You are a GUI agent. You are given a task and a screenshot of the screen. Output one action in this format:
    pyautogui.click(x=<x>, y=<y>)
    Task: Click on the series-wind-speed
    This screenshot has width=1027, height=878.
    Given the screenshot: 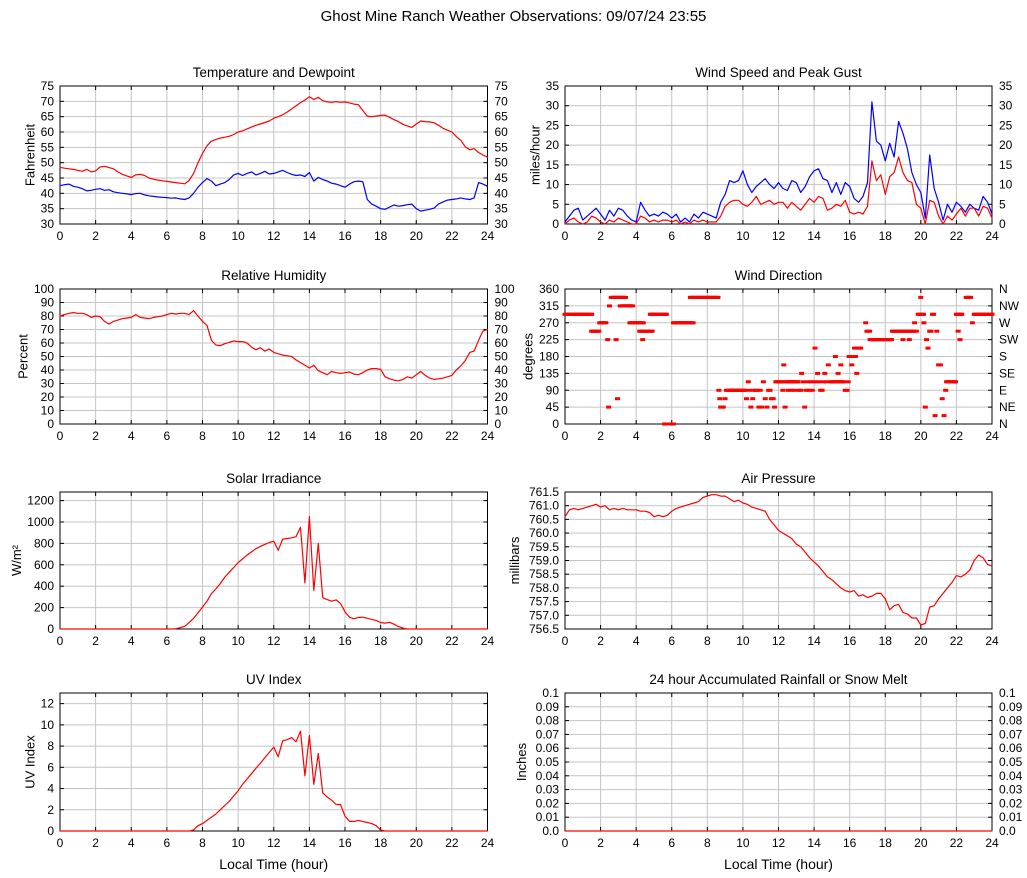 What is the action you would take?
    pyautogui.click(x=778, y=190)
    